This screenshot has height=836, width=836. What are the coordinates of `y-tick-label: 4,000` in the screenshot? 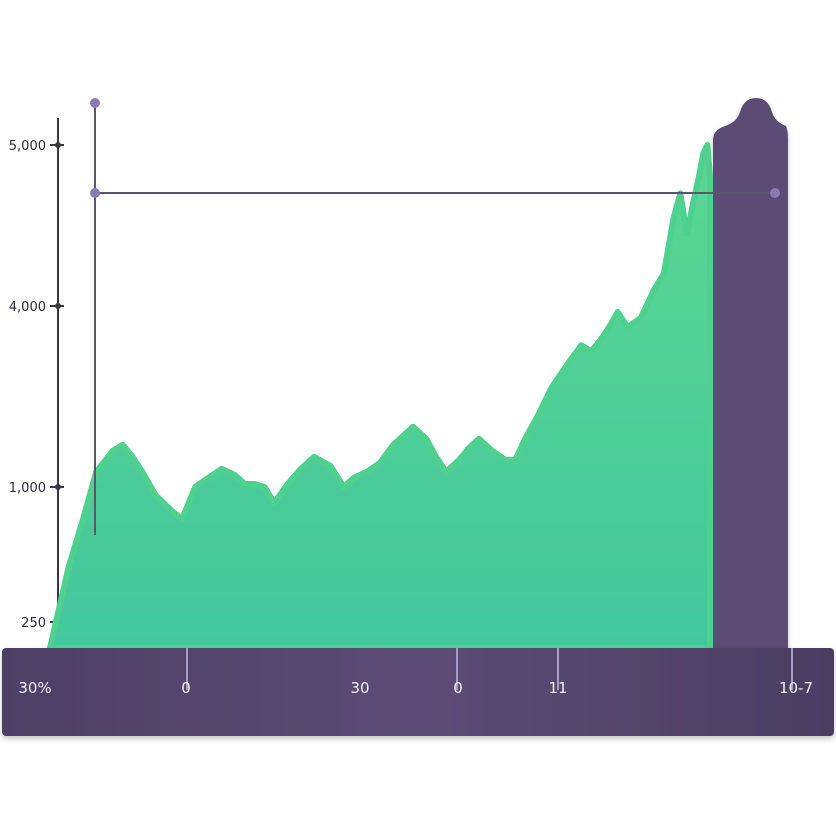 It's located at (27, 307).